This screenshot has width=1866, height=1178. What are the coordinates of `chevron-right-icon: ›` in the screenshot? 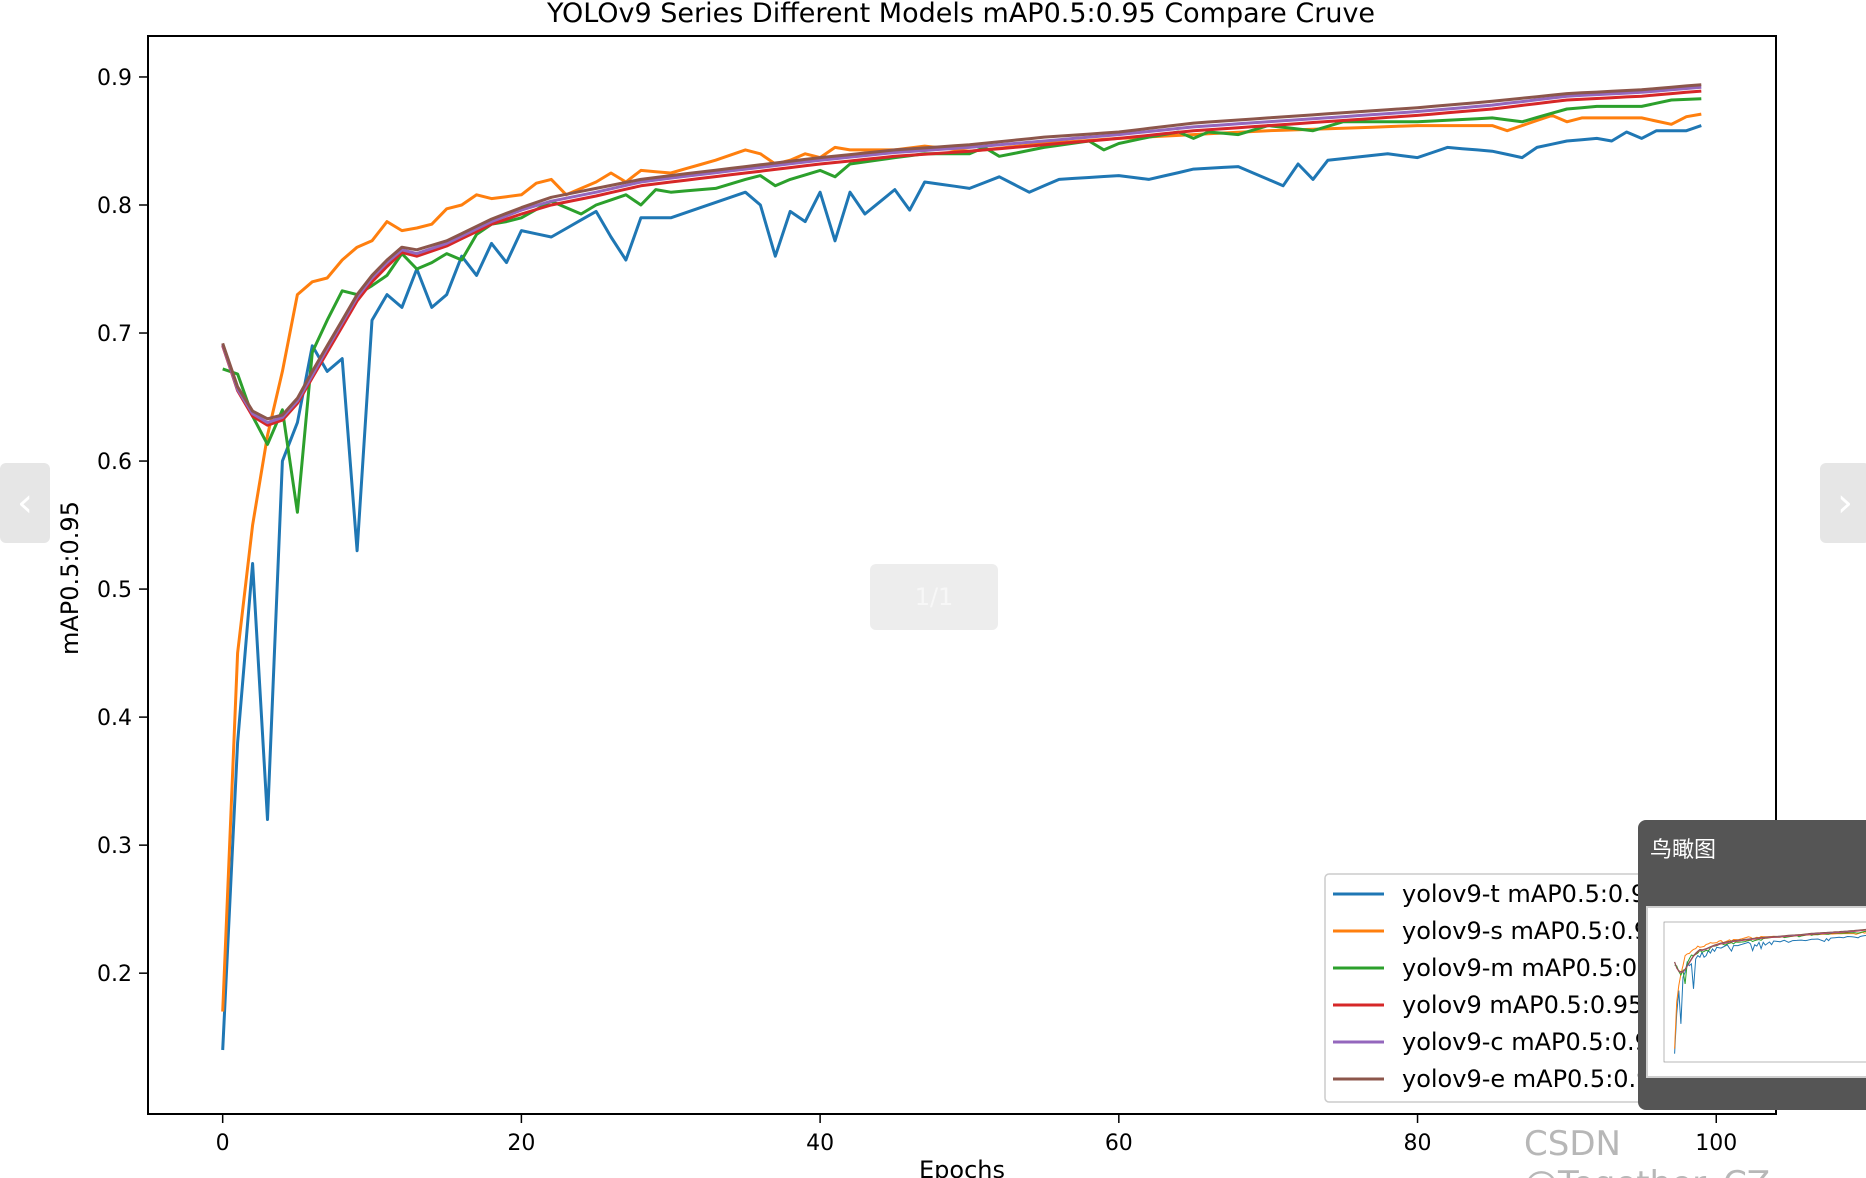 It's located at (1845, 503).